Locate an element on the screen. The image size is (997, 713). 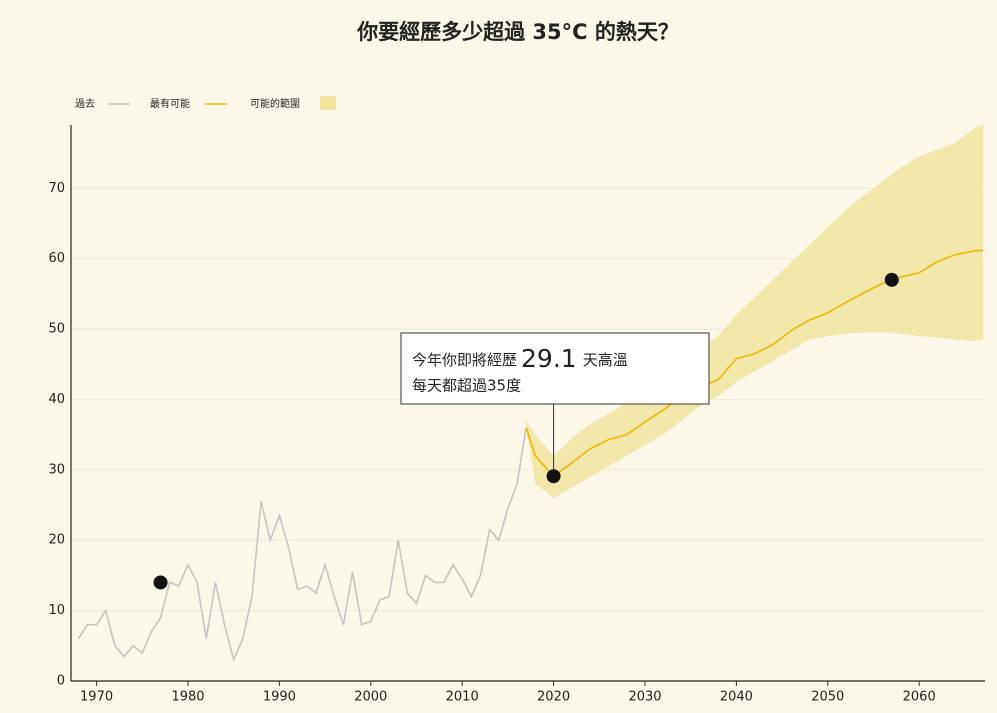
legend-label: 最有可能 is located at coordinates (170, 103).